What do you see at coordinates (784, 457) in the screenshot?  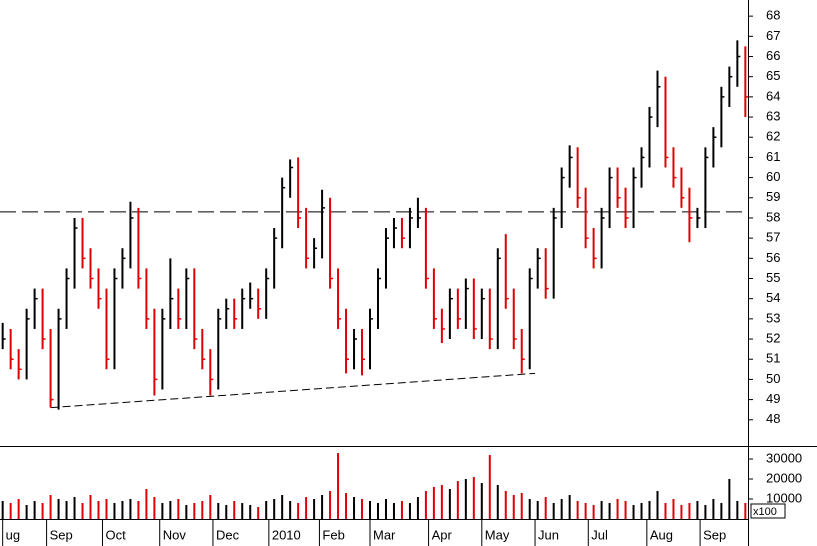 I see `volume-tick-label: 30000` at bounding box center [784, 457].